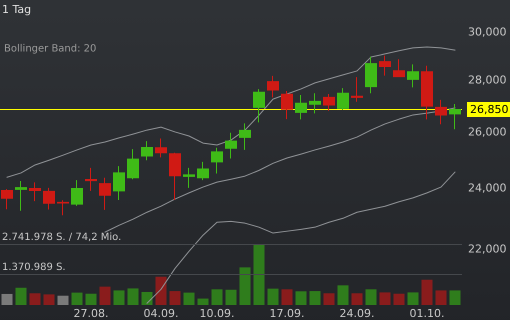 This screenshot has height=320, width=510. I want to click on y-tick-label: 22,000, so click(487, 249).